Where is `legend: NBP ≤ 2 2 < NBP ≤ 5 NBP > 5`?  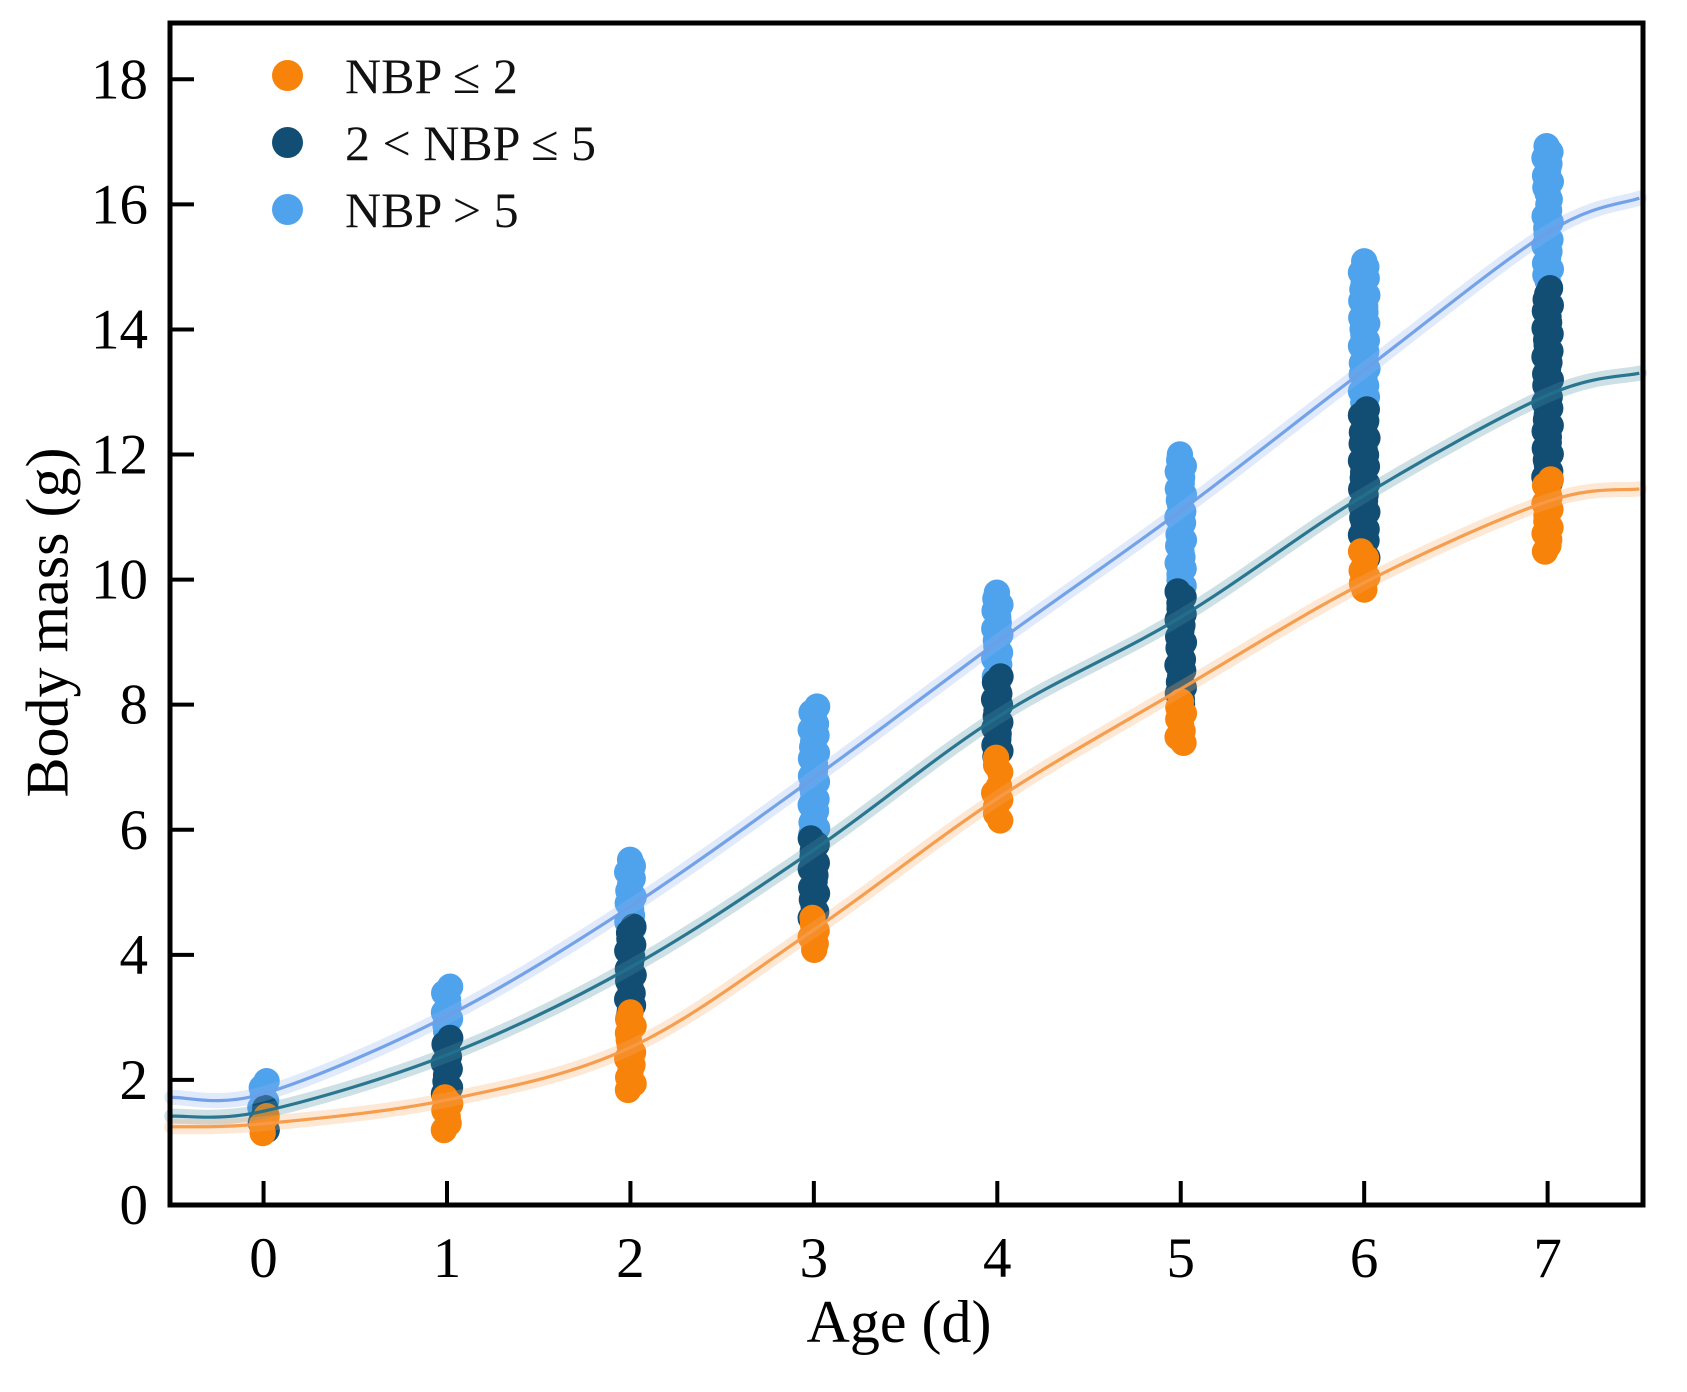
legend: NBP ≤ 2 2 < NBP ≤ 5 NBP > 5 is located at coordinates (434, 142).